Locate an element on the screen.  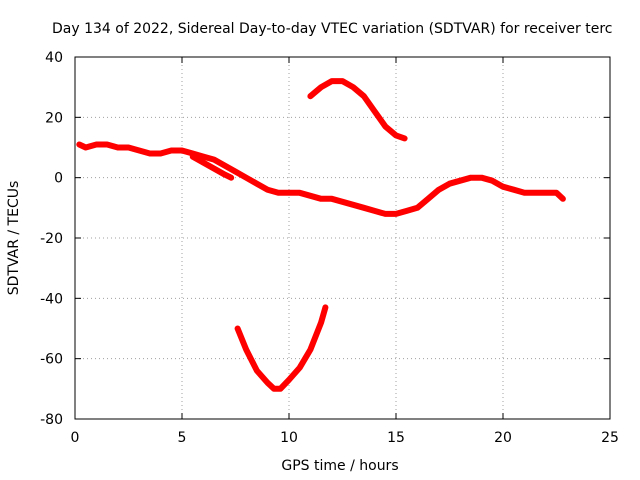
x-tick-label: 5 is located at coordinates (182, 438).